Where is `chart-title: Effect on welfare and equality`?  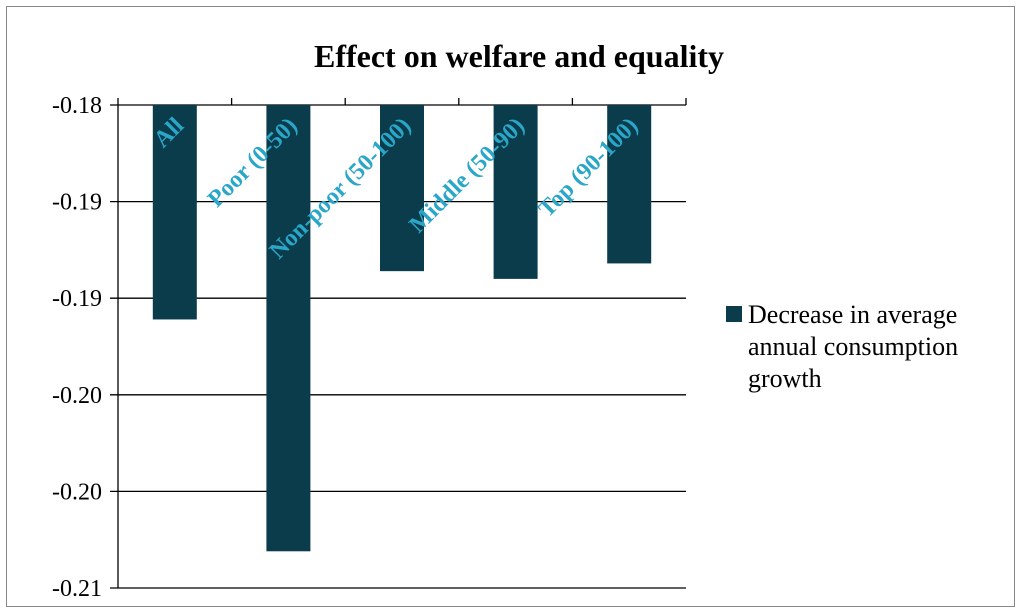
chart-title: Effect on welfare and equality is located at coordinates (519, 56).